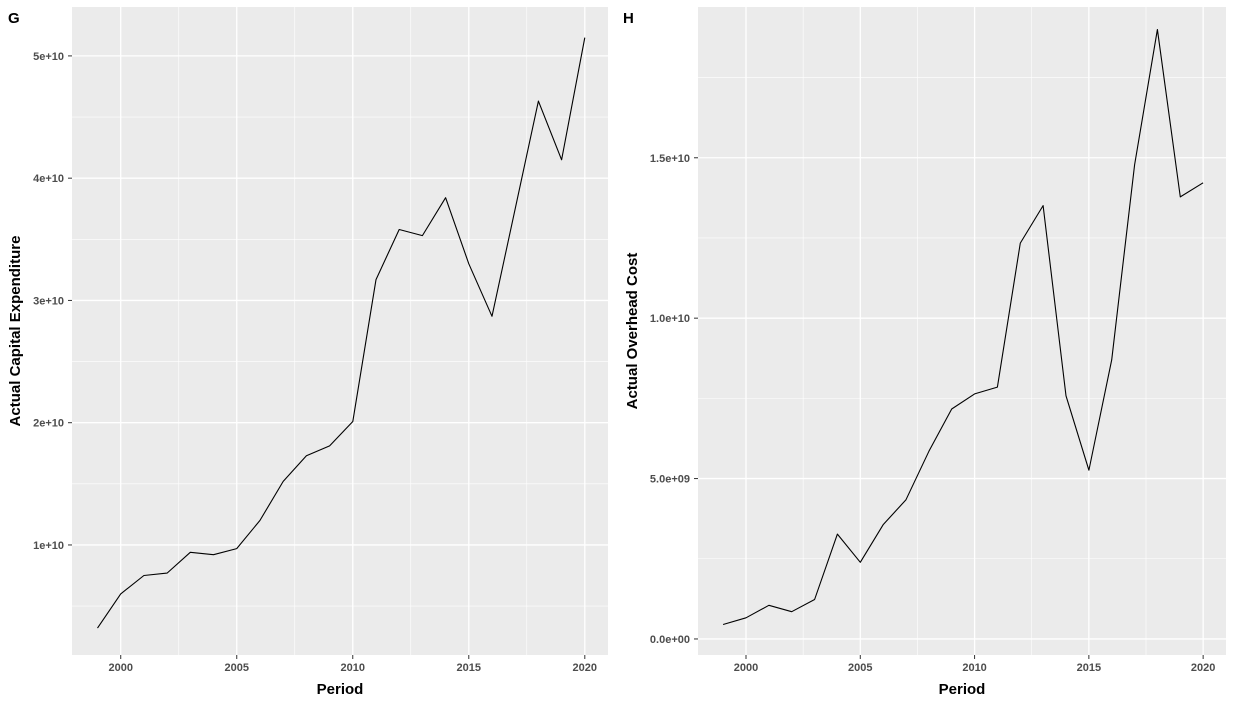  What do you see at coordinates (670, 480) in the screenshot?
I see `y-tick-label: 5.0e+09` at bounding box center [670, 480].